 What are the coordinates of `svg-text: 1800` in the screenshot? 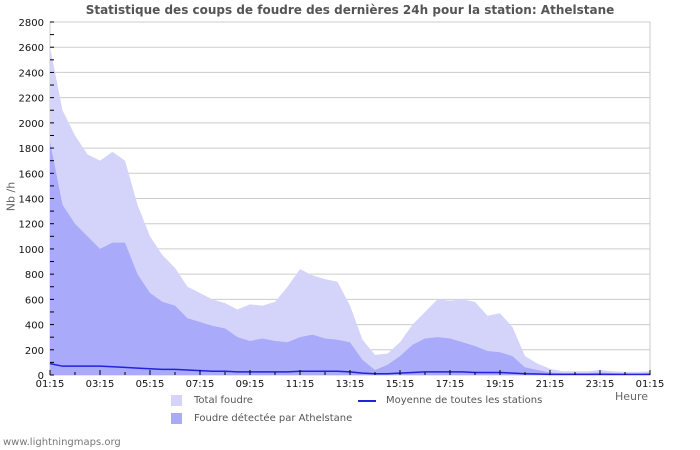 It's located at (31, 149).